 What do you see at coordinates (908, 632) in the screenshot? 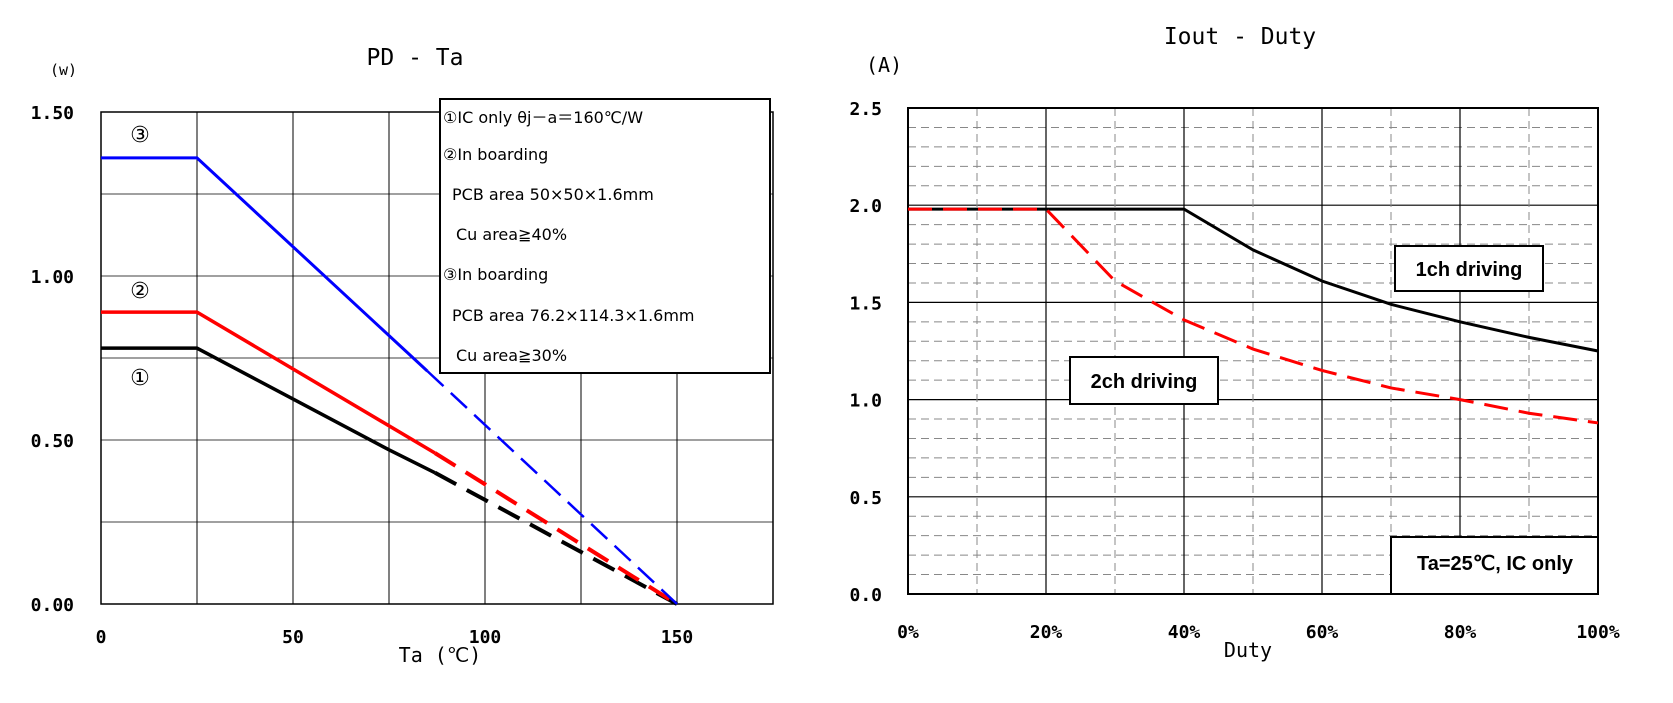
I see `iout-duty-x-tick-0: 0%` at bounding box center [908, 632].